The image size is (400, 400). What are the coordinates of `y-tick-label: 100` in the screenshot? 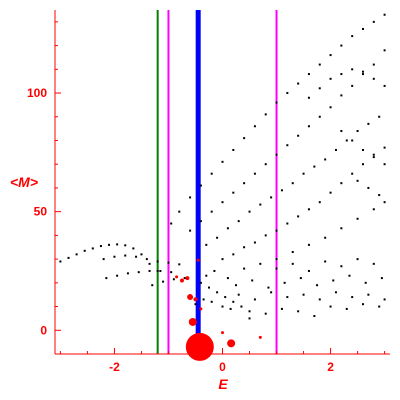 It's located at (37, 93).